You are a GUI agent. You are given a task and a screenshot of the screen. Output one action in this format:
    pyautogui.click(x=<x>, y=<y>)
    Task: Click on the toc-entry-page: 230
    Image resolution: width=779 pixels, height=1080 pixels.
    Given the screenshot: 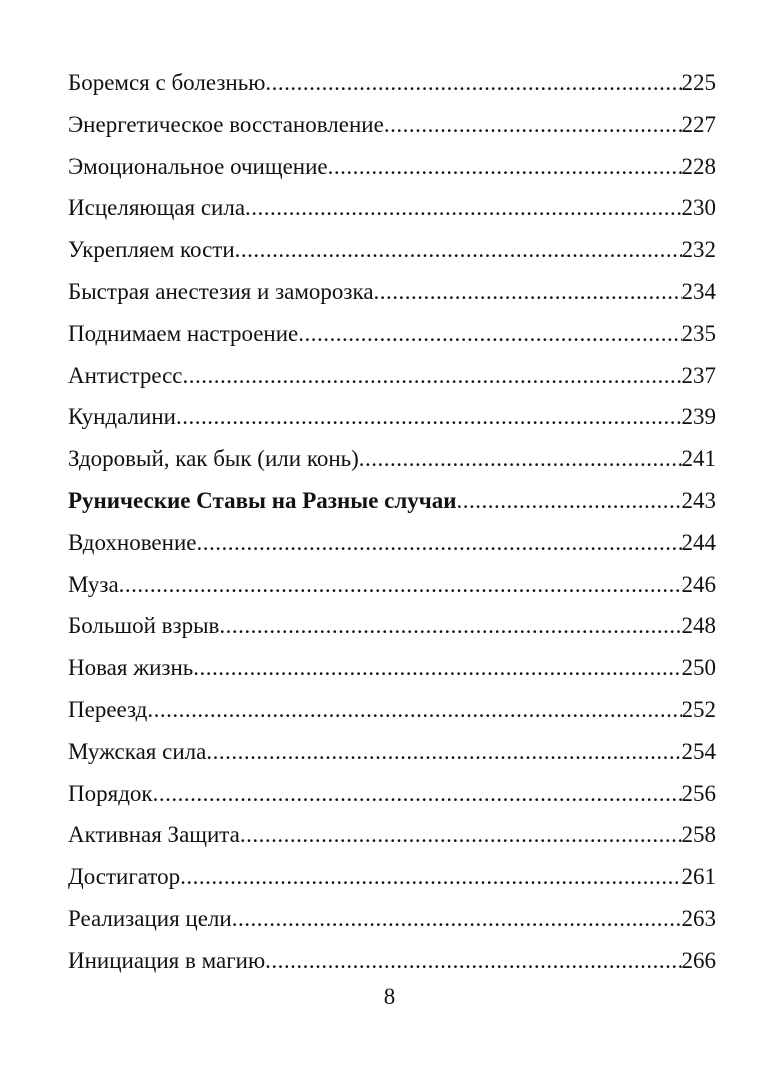 What is the action you would take?
    pyautogui.click(x=699, y=208)
    